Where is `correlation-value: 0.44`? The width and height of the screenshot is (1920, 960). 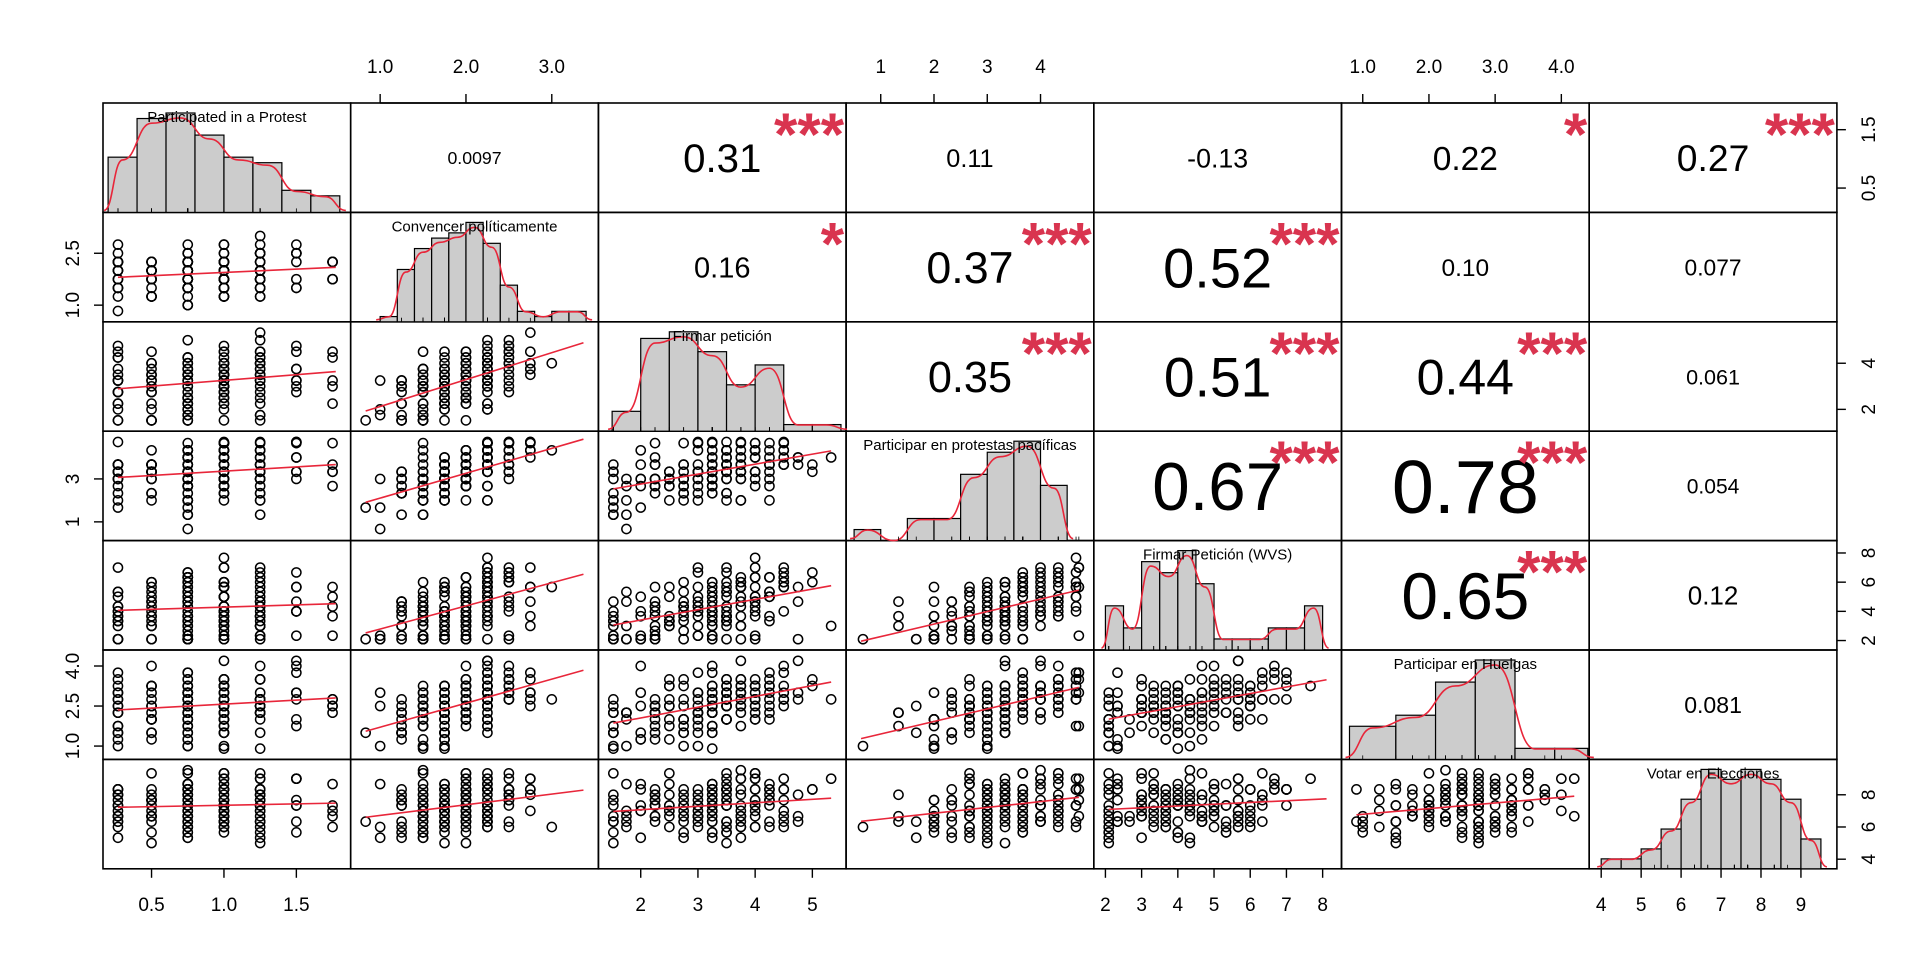 correlation-value: 0.44 is located at coordinates (1465, 378).